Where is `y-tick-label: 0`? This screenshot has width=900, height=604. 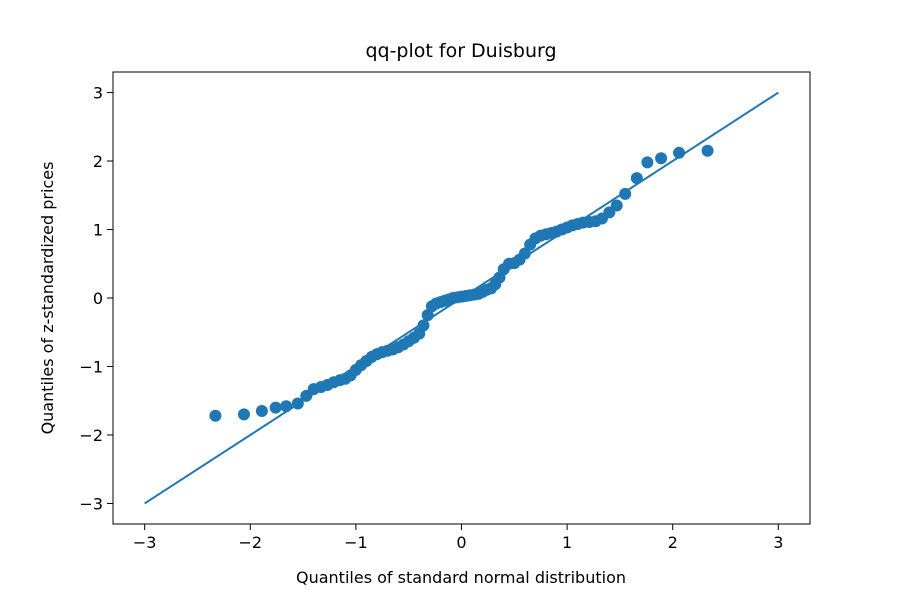 y-tick-label: 0 is located at coordinates (98, 298).